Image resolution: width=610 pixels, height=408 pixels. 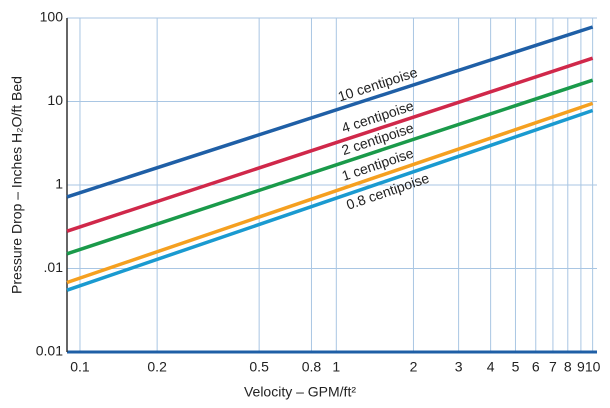 What do you see at coordinates (49, 351) in the screenshot?
I see `y-tick-label: 0.01` at bounding box center [49, 351].